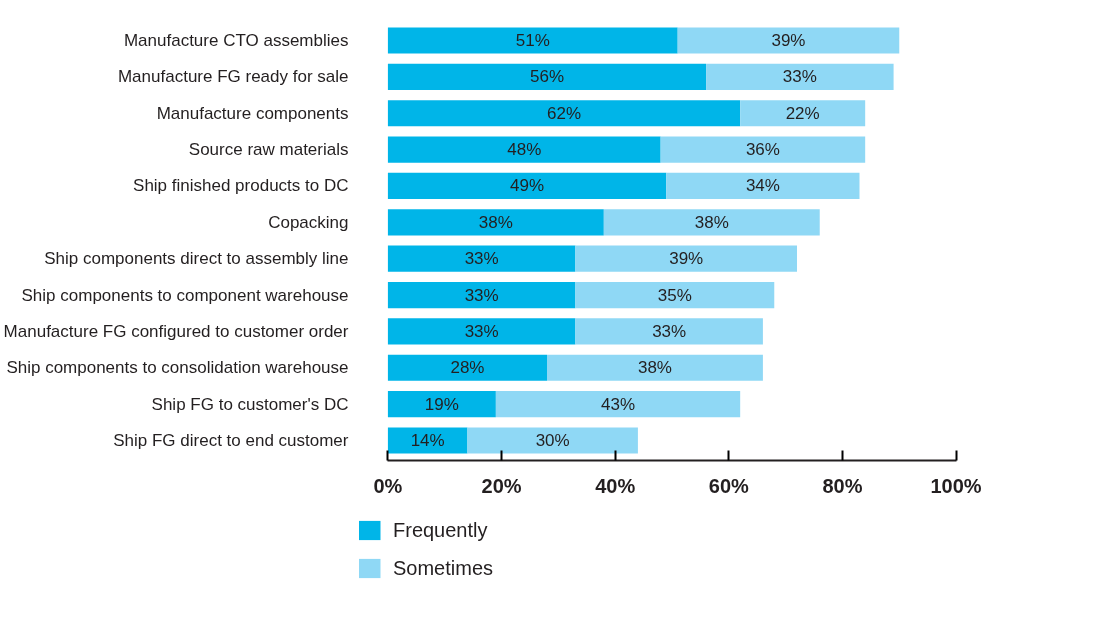 The width and height of the screenshot is (1113, 622). Describe the element at coordinates (729, 485) in the screenshot. I see `x-tick-label: 60%` at that location.